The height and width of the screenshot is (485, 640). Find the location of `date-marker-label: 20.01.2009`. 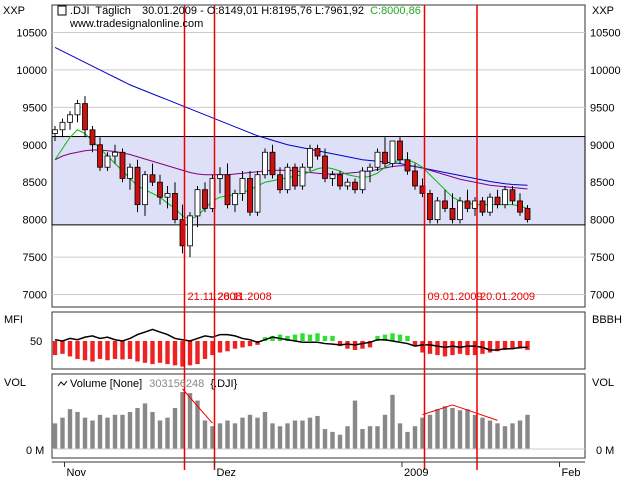

date-marker-label: 20.01.2009 is located at coordinates (507, 297).